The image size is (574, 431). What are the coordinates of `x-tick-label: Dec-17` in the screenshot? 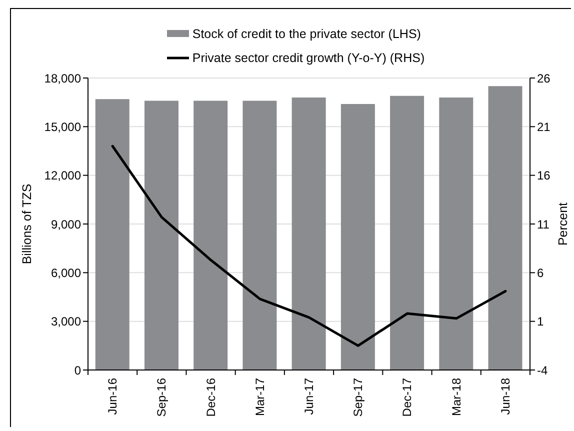 It's located at (407, 397).